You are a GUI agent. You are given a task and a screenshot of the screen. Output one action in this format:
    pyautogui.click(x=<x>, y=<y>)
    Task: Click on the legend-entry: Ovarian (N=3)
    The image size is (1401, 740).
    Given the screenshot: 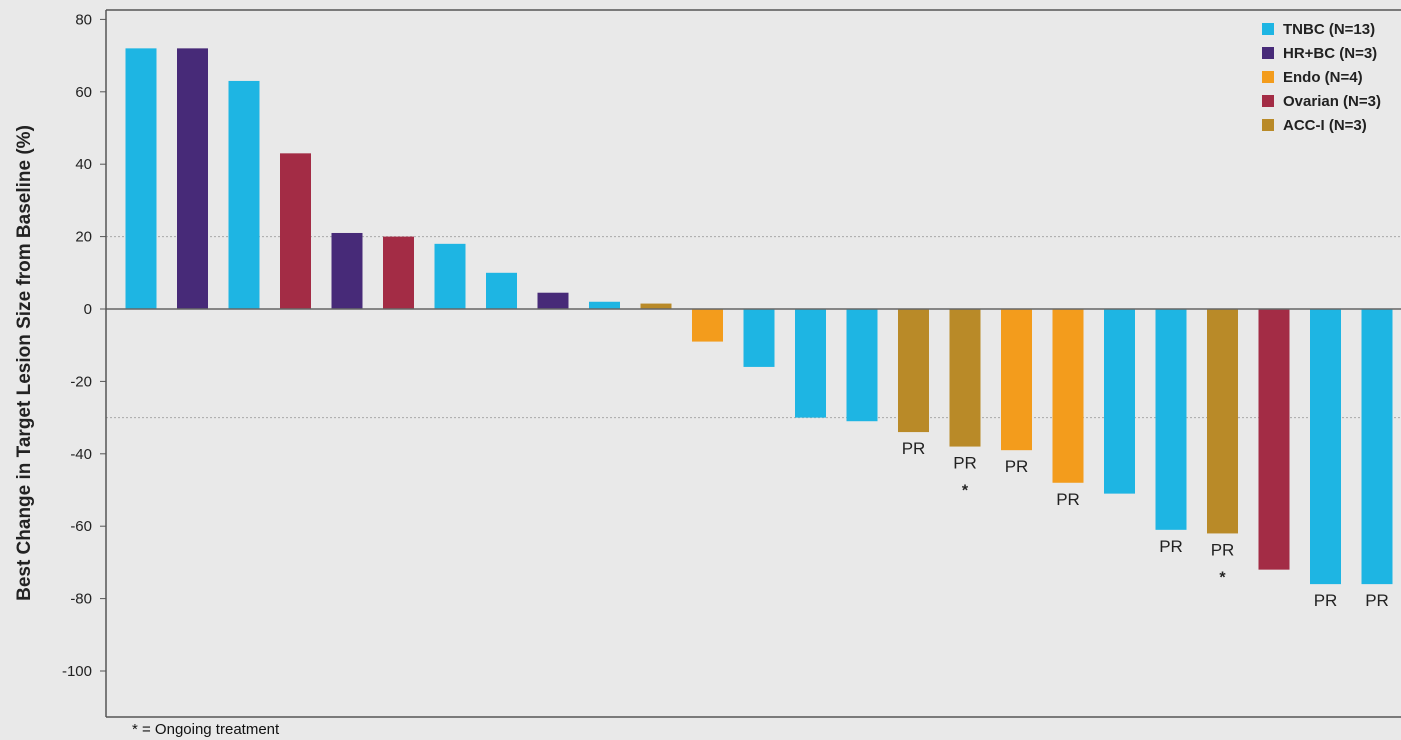 What is the action you would take?
    pyautogui.click(x=1332, y=101)
    